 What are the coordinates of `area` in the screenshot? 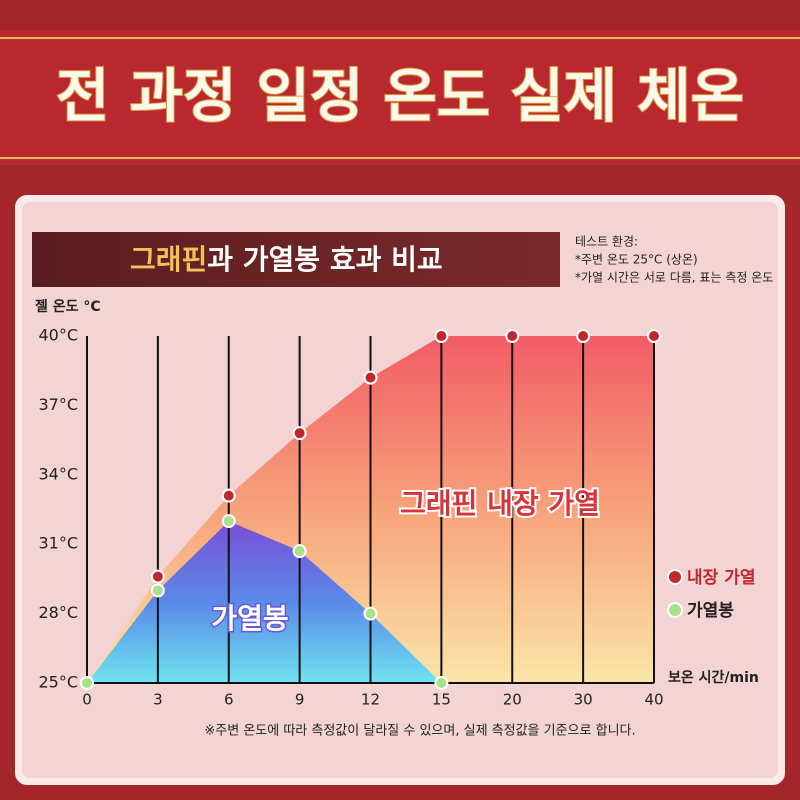 It's located at (264, 602).